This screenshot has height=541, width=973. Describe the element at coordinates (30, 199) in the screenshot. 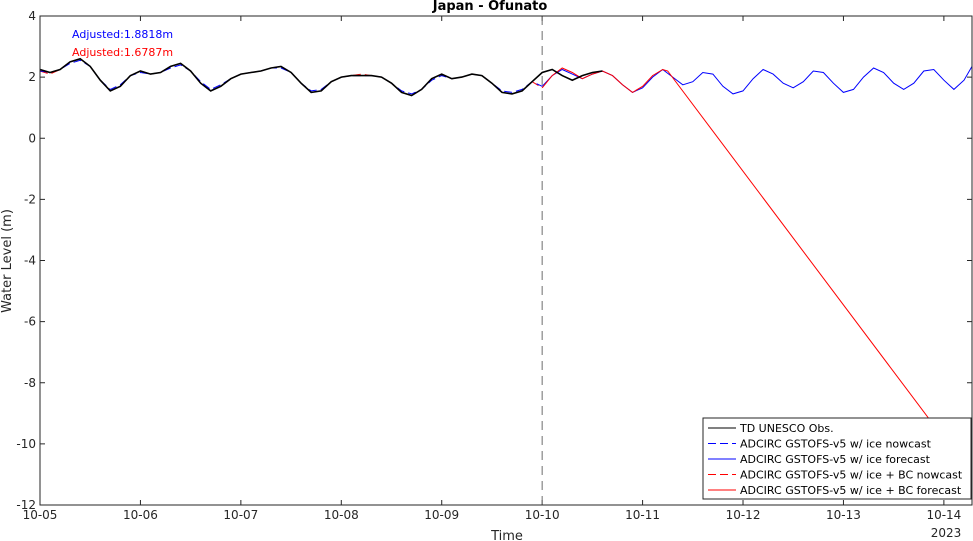

I see `y-tick-label: -2` at that location.